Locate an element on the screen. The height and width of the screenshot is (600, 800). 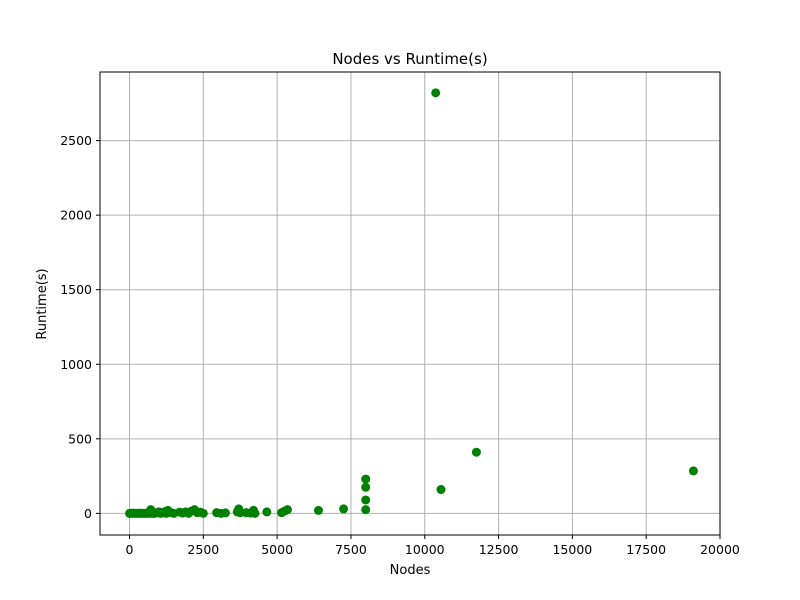
x-tick-label: 12500 is located at coordinates (499, 549).